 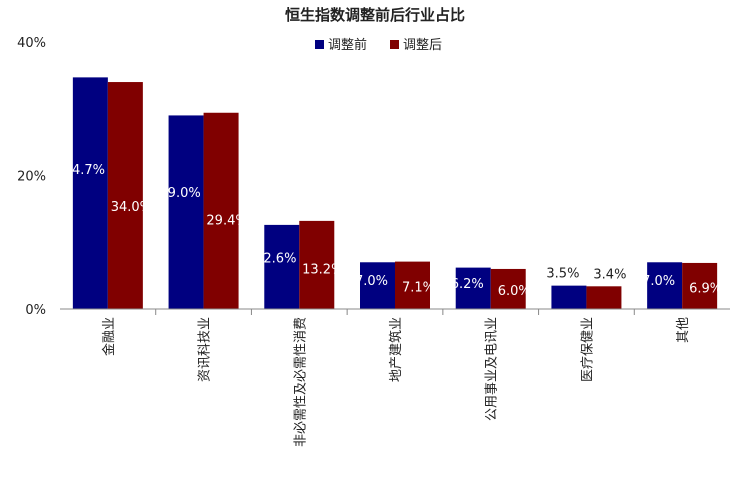 I want to click on bar-value-label: 3.5%, so click(x=562, y=274).